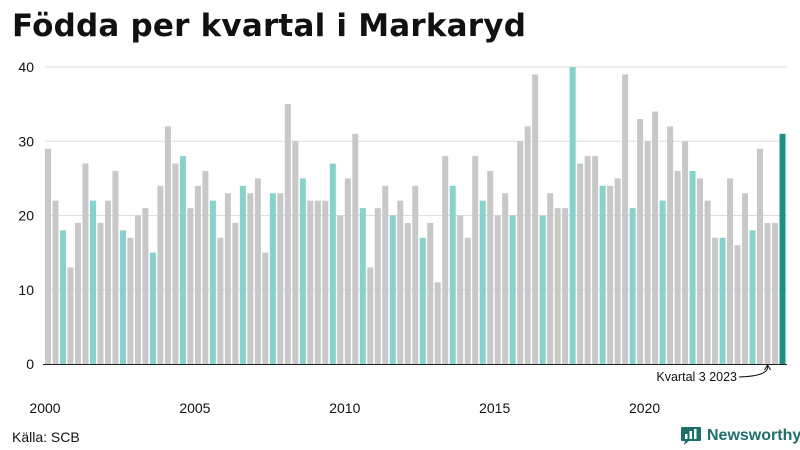  I want to click on x-tick-label: 2020, so click(644, 408).